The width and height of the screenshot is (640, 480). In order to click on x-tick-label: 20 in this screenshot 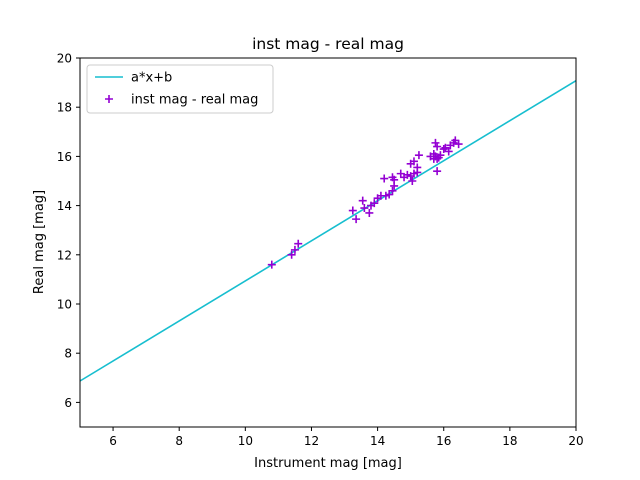, I will do `click(575, 441)`.